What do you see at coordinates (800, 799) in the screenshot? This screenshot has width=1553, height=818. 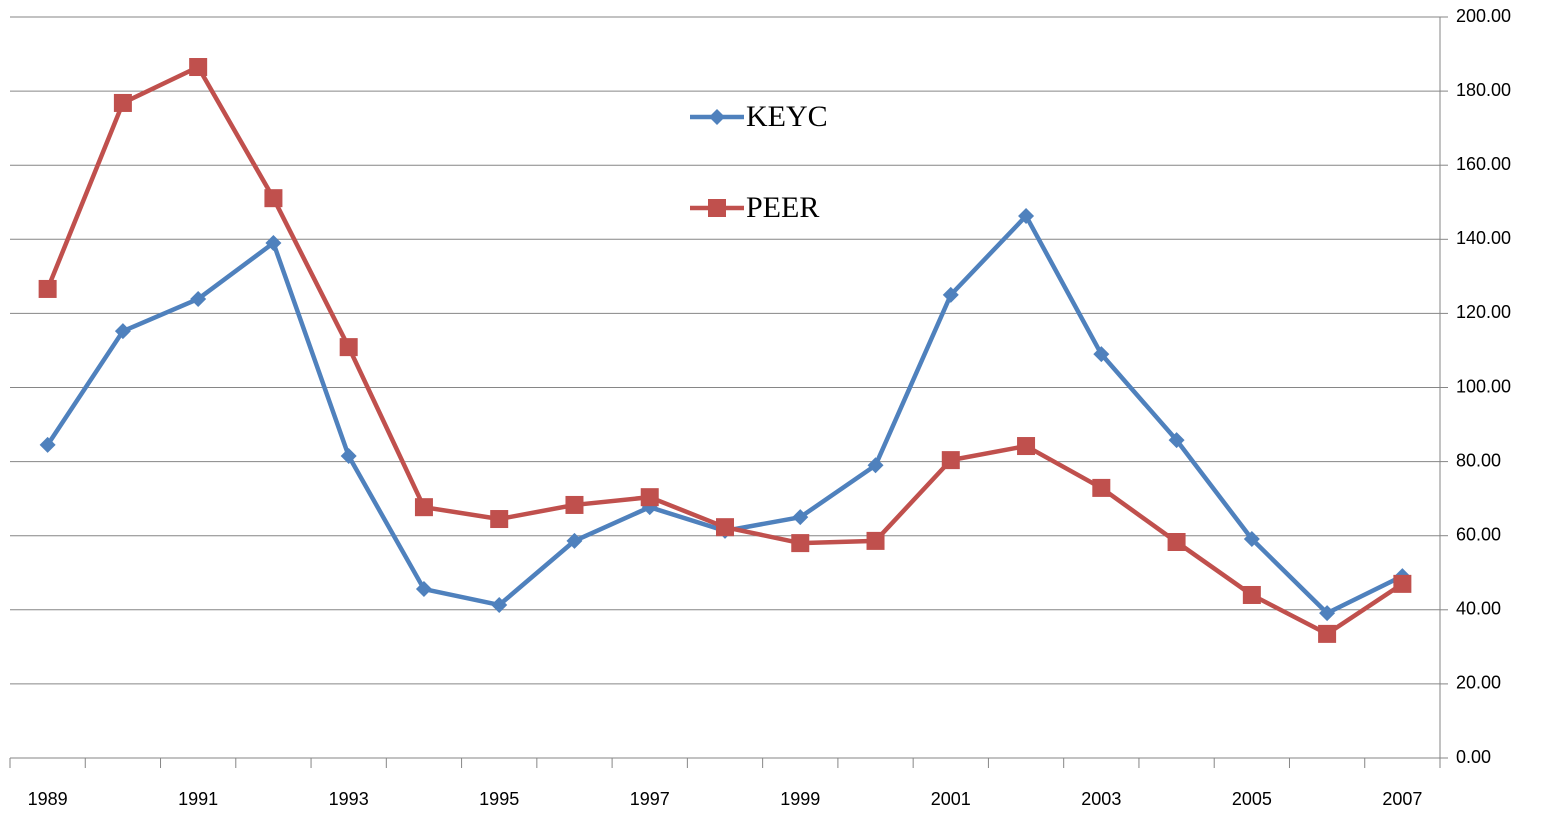 I see `x-tick-label: 1999` at bounding box center [800, 799].